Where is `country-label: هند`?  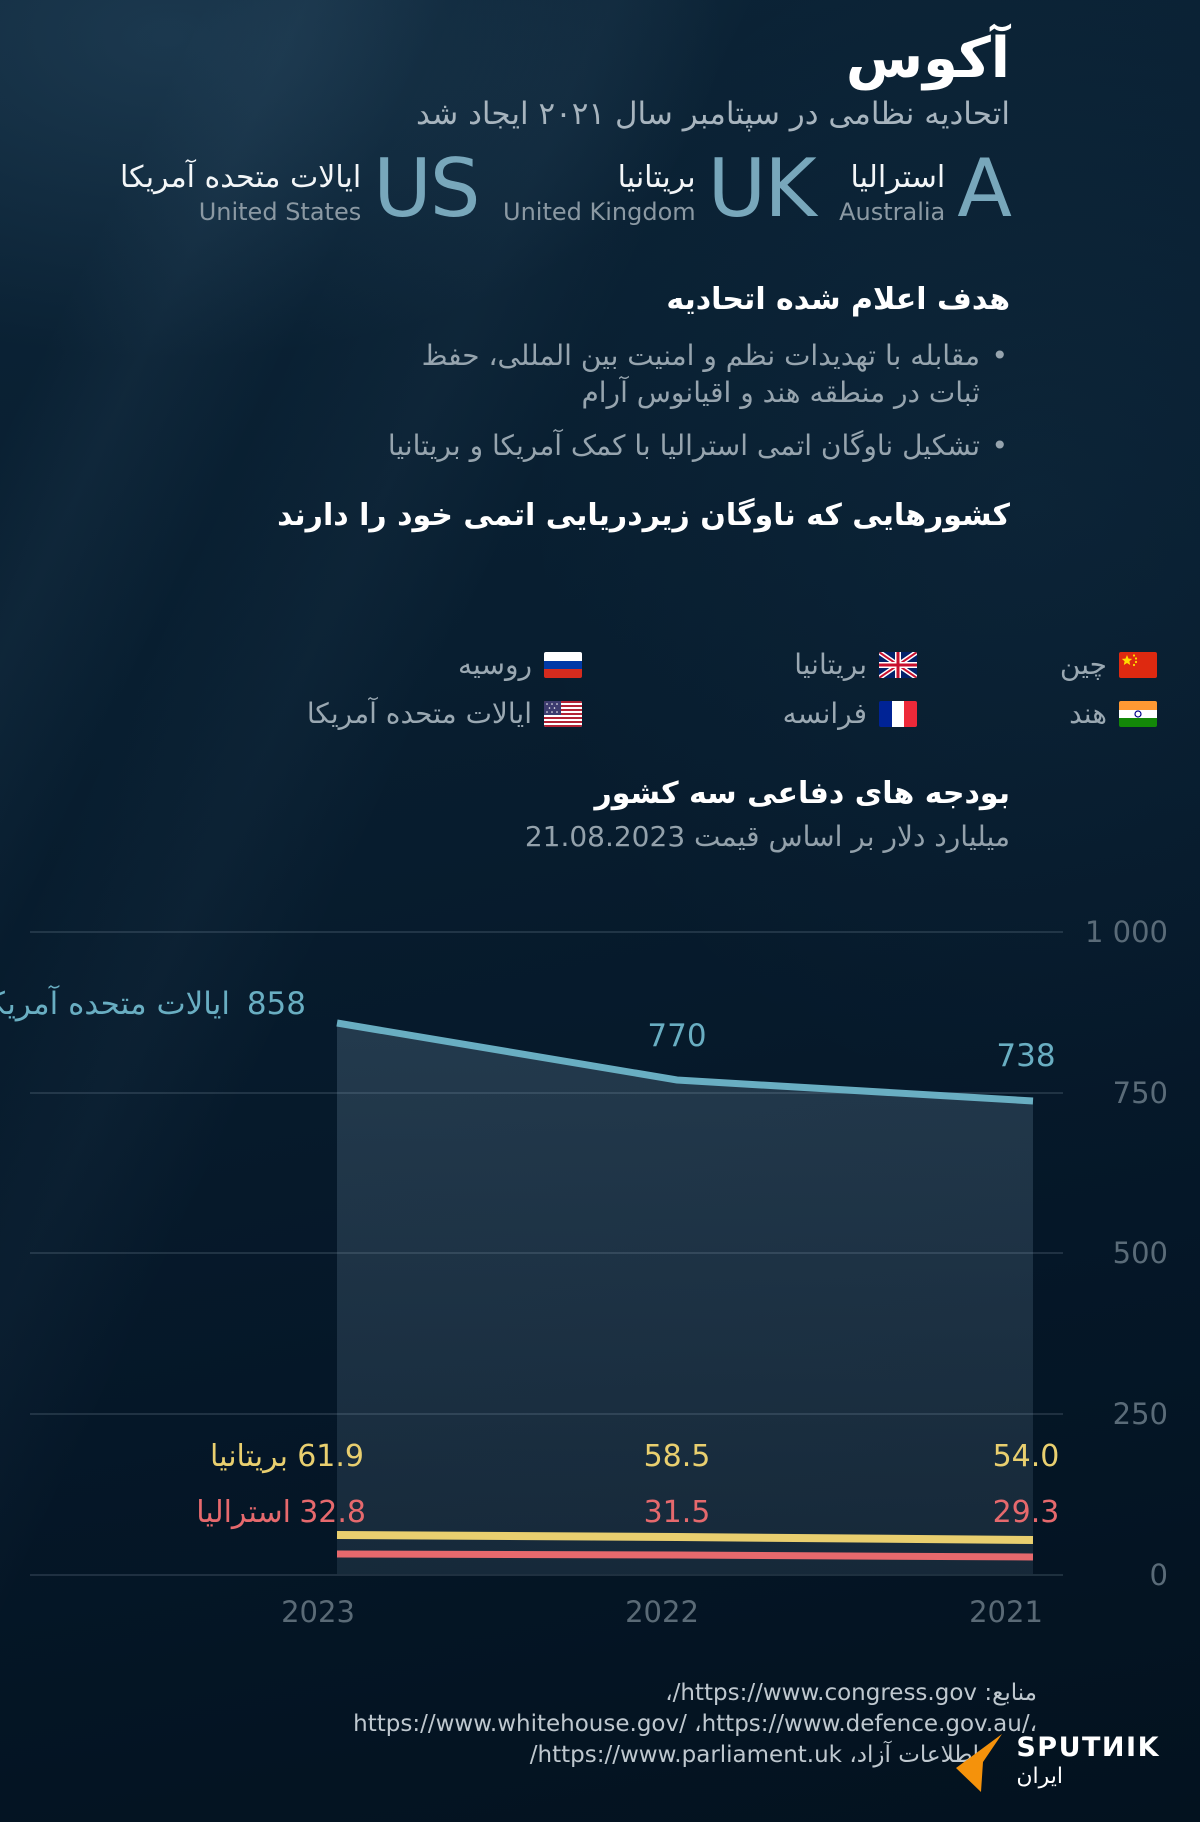 country-label: هند is located at coordinates (1088, 713).